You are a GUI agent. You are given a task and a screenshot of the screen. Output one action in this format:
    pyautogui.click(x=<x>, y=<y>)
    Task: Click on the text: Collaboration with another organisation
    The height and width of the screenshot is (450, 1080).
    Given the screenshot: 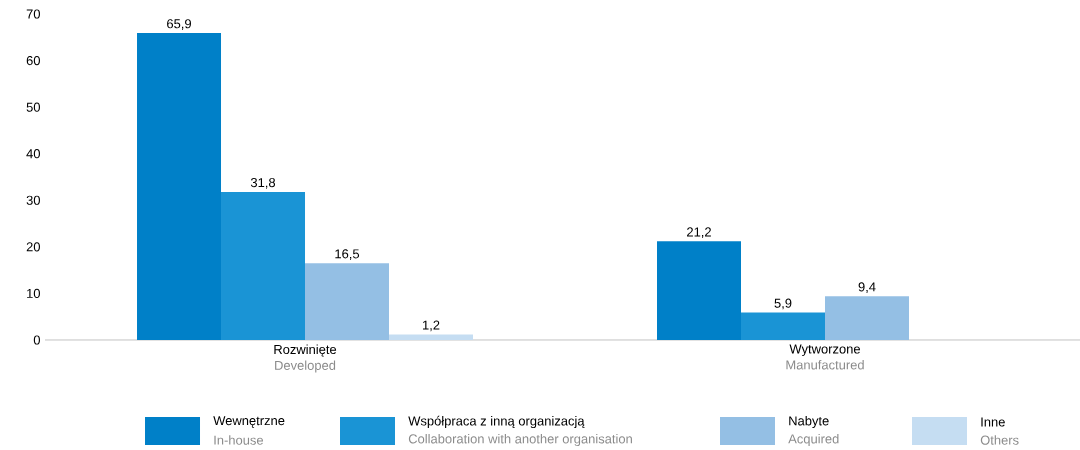 What is the action you would take?
    pyautogui.click(x=520, y=440)
    